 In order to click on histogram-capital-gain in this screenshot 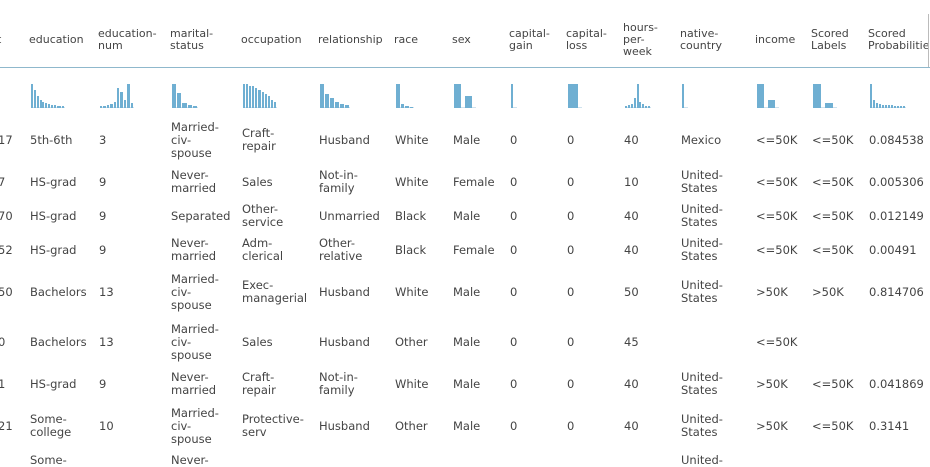, I will do `click(514, 94)`.